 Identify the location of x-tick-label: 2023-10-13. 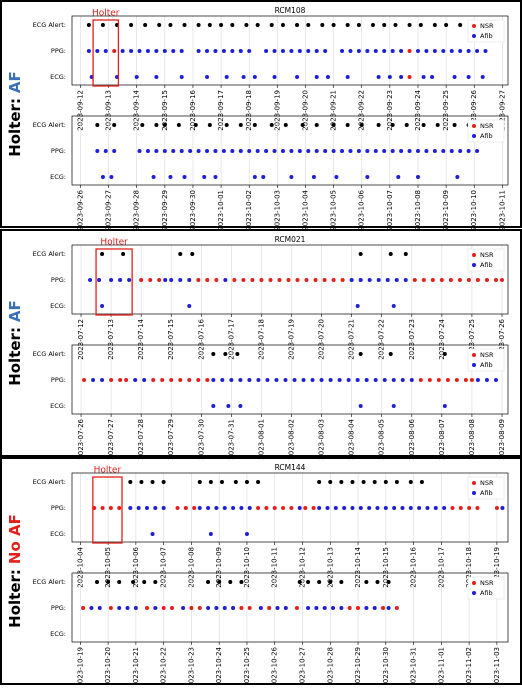
(330, 567).